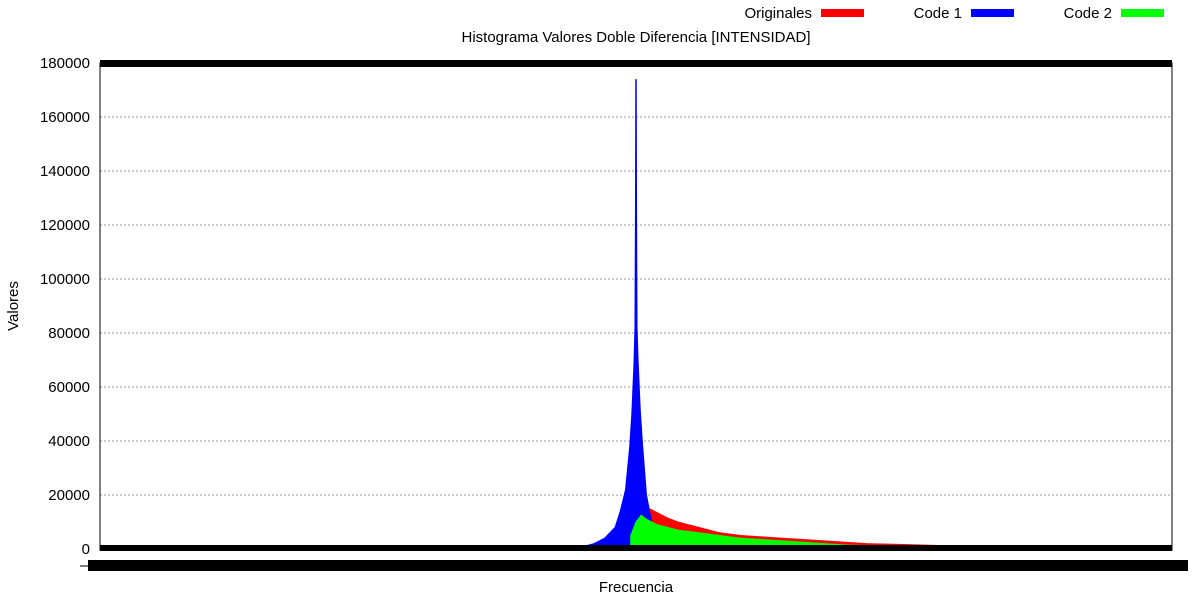 This screenshot has width=1200, height=600. I want to click on legend-label-code-2: Code 2, so click(1088, 13).